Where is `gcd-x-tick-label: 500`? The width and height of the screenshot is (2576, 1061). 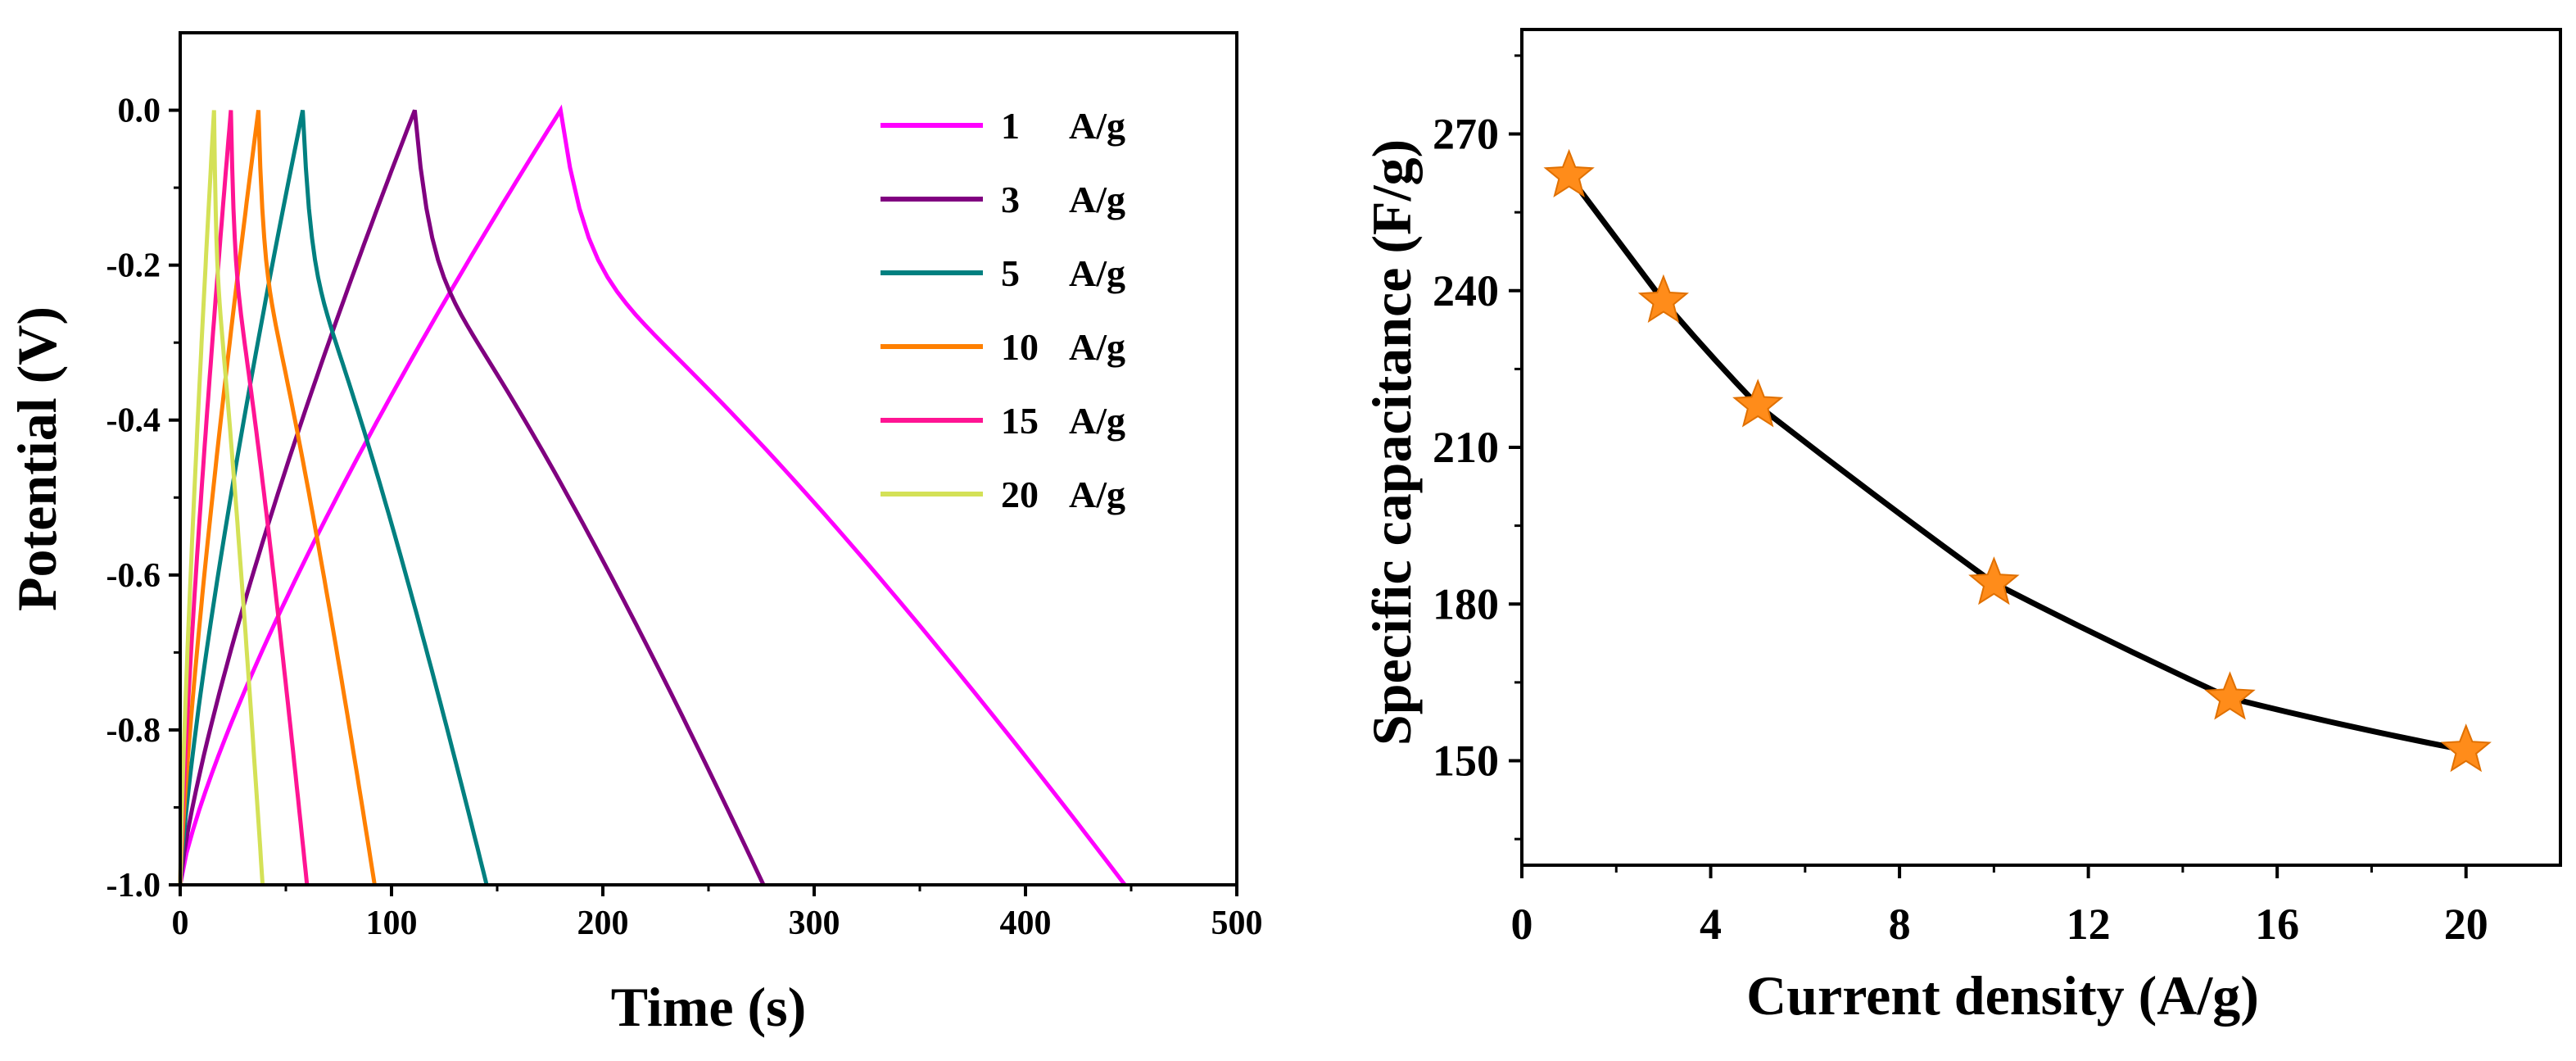 gcd-x-tick-label: 500 is located at coordinates (1237, 923).